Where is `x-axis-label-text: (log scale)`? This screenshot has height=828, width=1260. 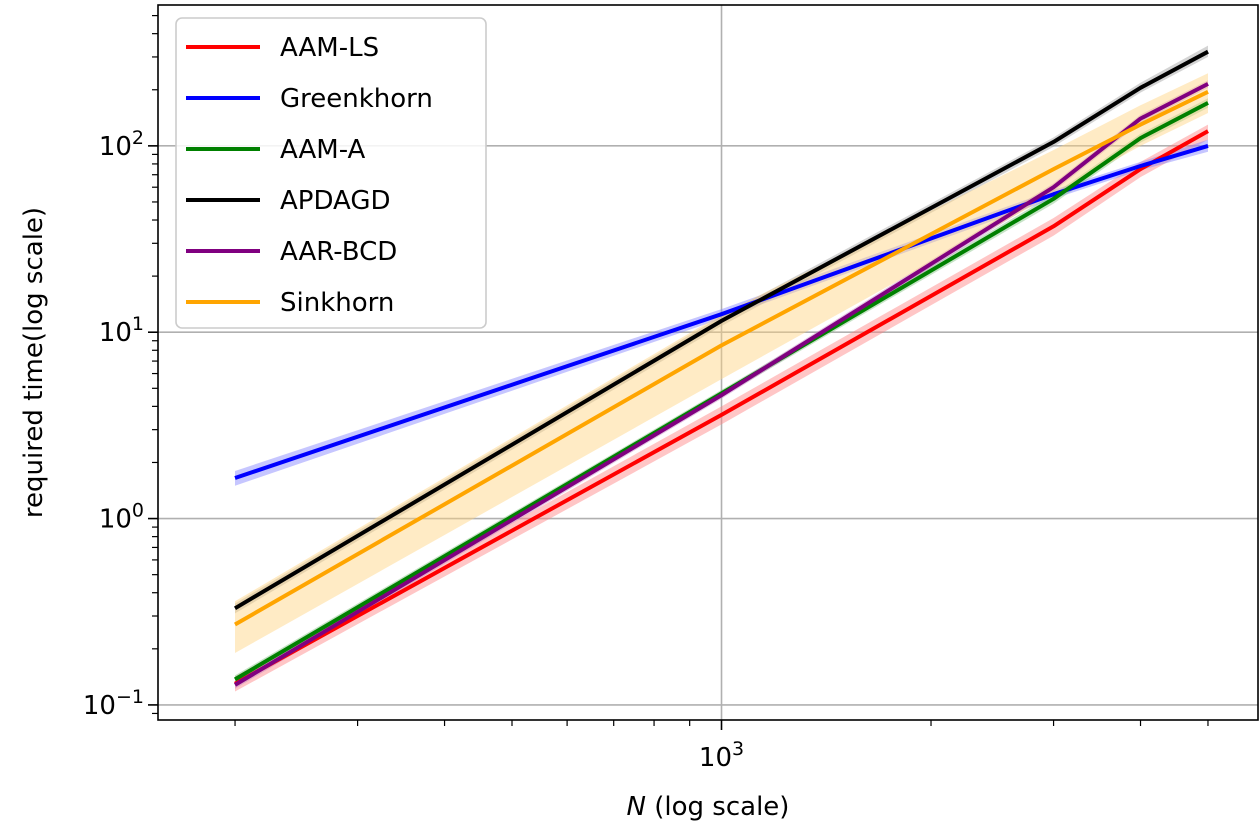 x-axis-label-text: (log scale) is located at coordinates (717, 807).